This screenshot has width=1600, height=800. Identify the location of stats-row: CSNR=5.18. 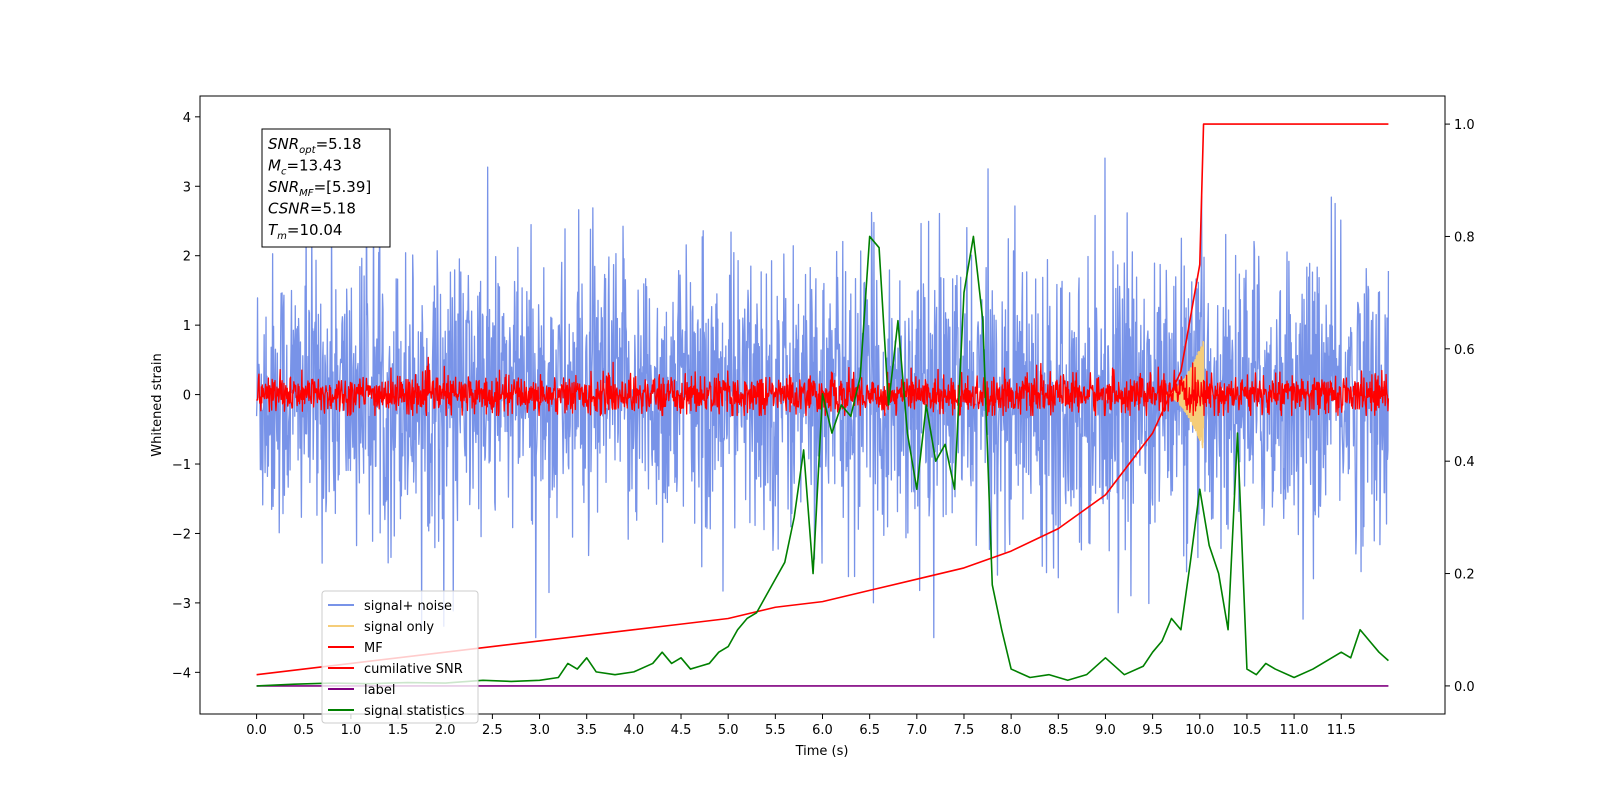
(312, 209).